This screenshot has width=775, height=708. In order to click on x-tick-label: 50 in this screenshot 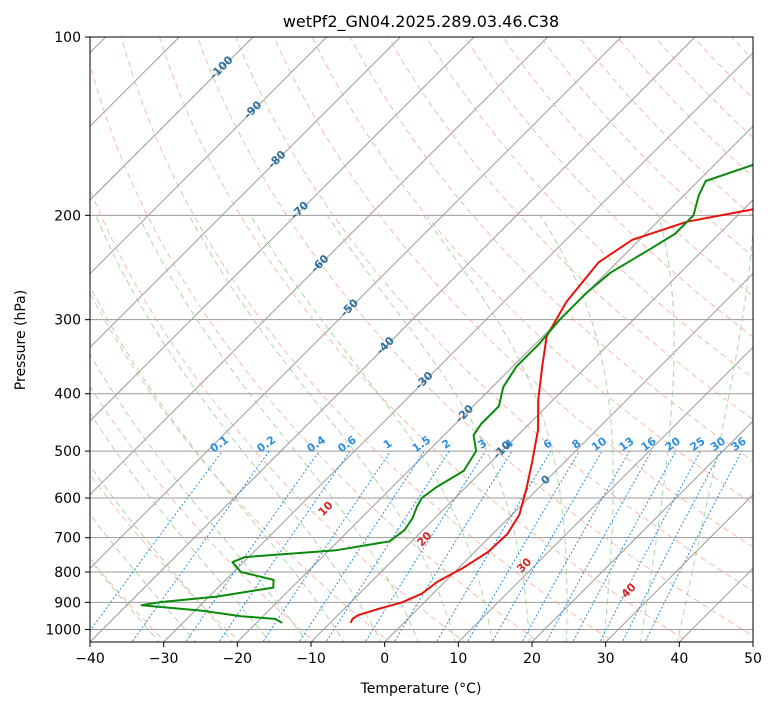, I will do `click(753, 659)`.